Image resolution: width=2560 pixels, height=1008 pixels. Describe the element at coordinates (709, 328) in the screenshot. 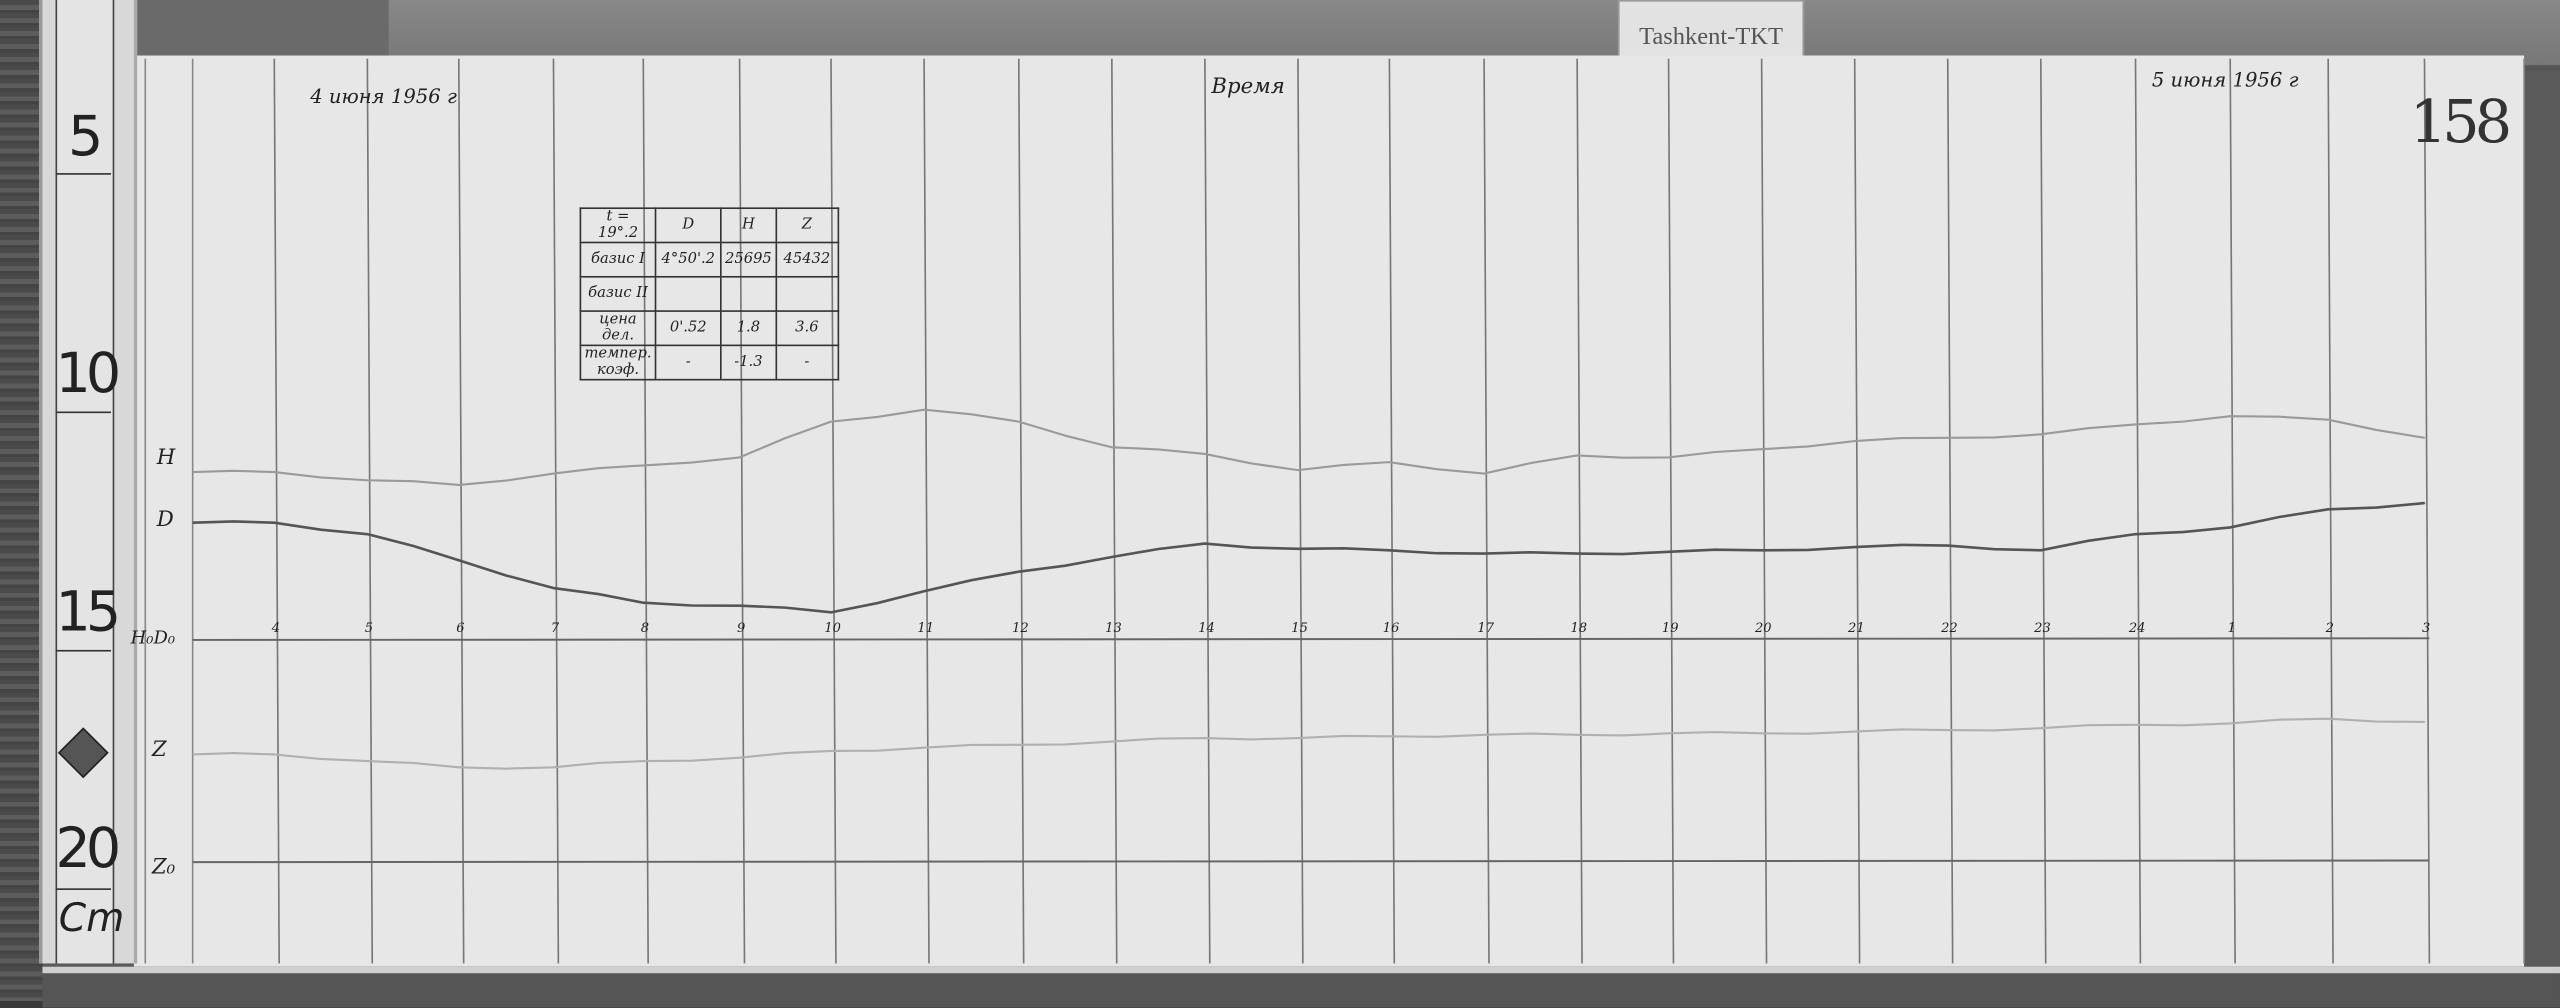

I see `note-row: цена дел. 0'.52 1.8 3.6` at that location.